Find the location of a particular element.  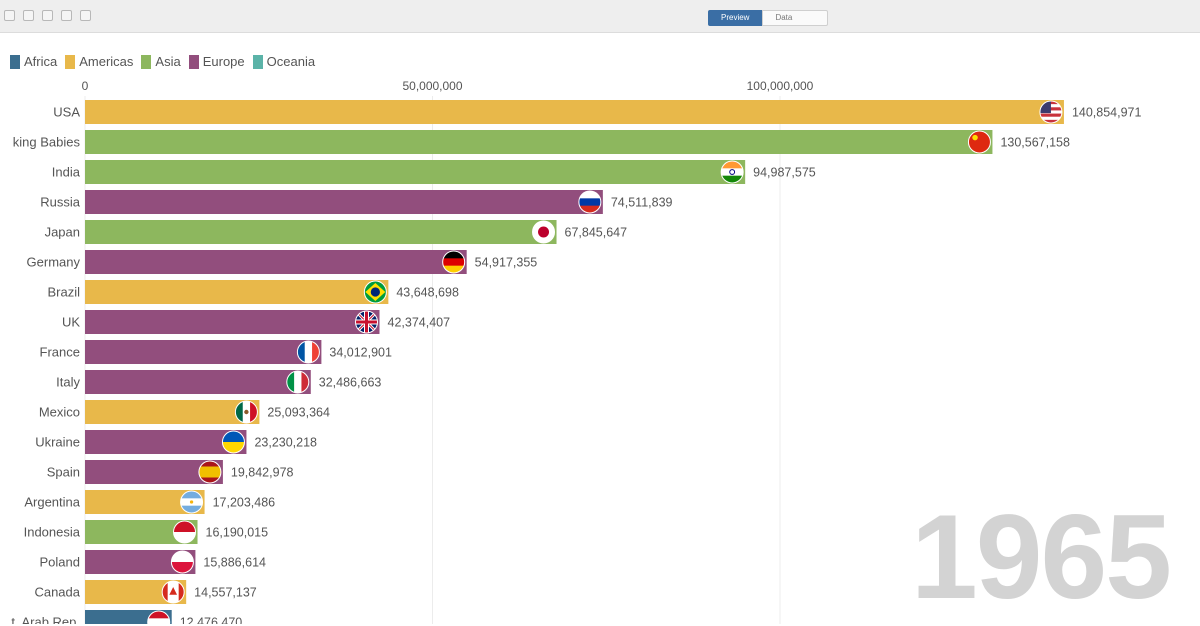

category-label: t, Arab Rep. is located at coordinates (45, 620).